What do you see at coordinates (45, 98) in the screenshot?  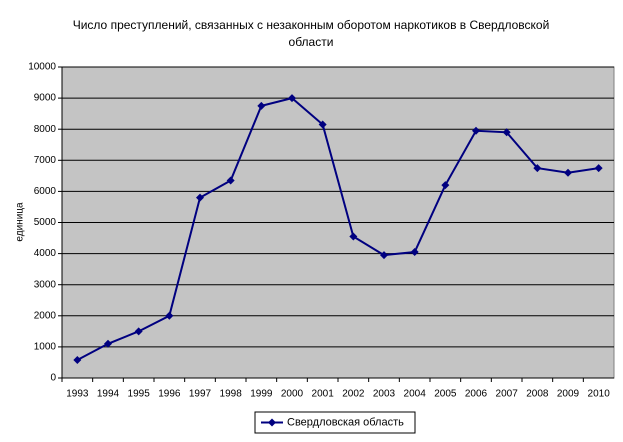 I see `y-tick-label: 9000` at bounding box center [45, 98].